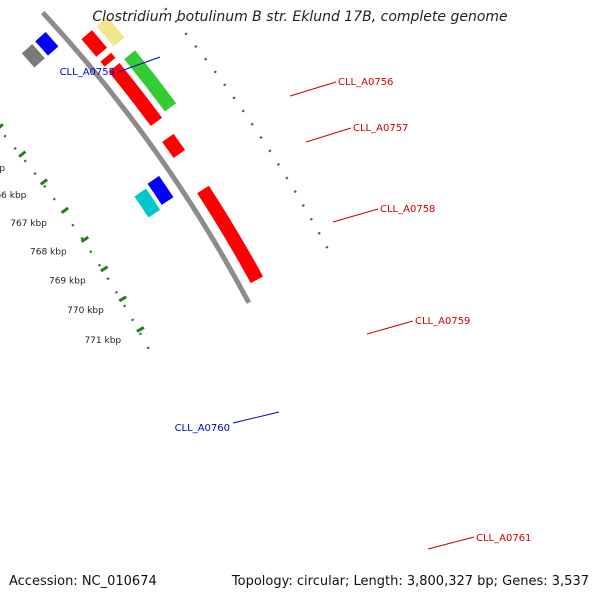  I want to click on gene-label-cll_a0761: CLL_A0761, so click(503, 538).